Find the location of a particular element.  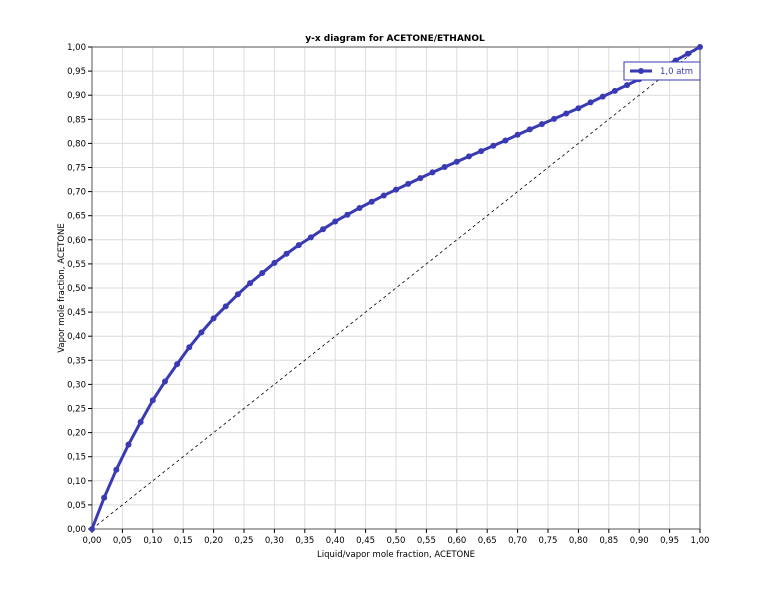

x-tick-label: 0,10 is located at coordinates (152, 541).